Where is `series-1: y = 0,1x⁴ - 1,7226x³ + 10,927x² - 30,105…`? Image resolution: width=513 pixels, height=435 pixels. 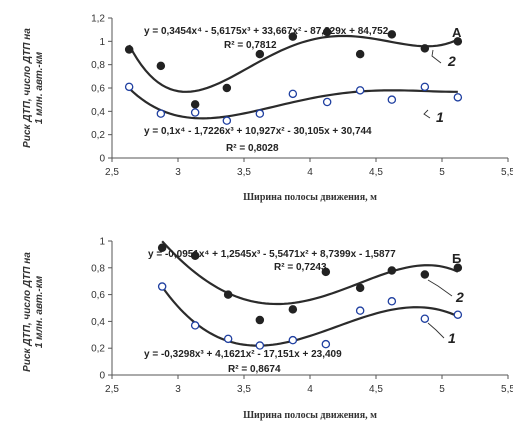
series-1: y = 0,1x⁴ - 1,7226x³ + 10,927x² - 30,105… is located at coordinates (293, 118).